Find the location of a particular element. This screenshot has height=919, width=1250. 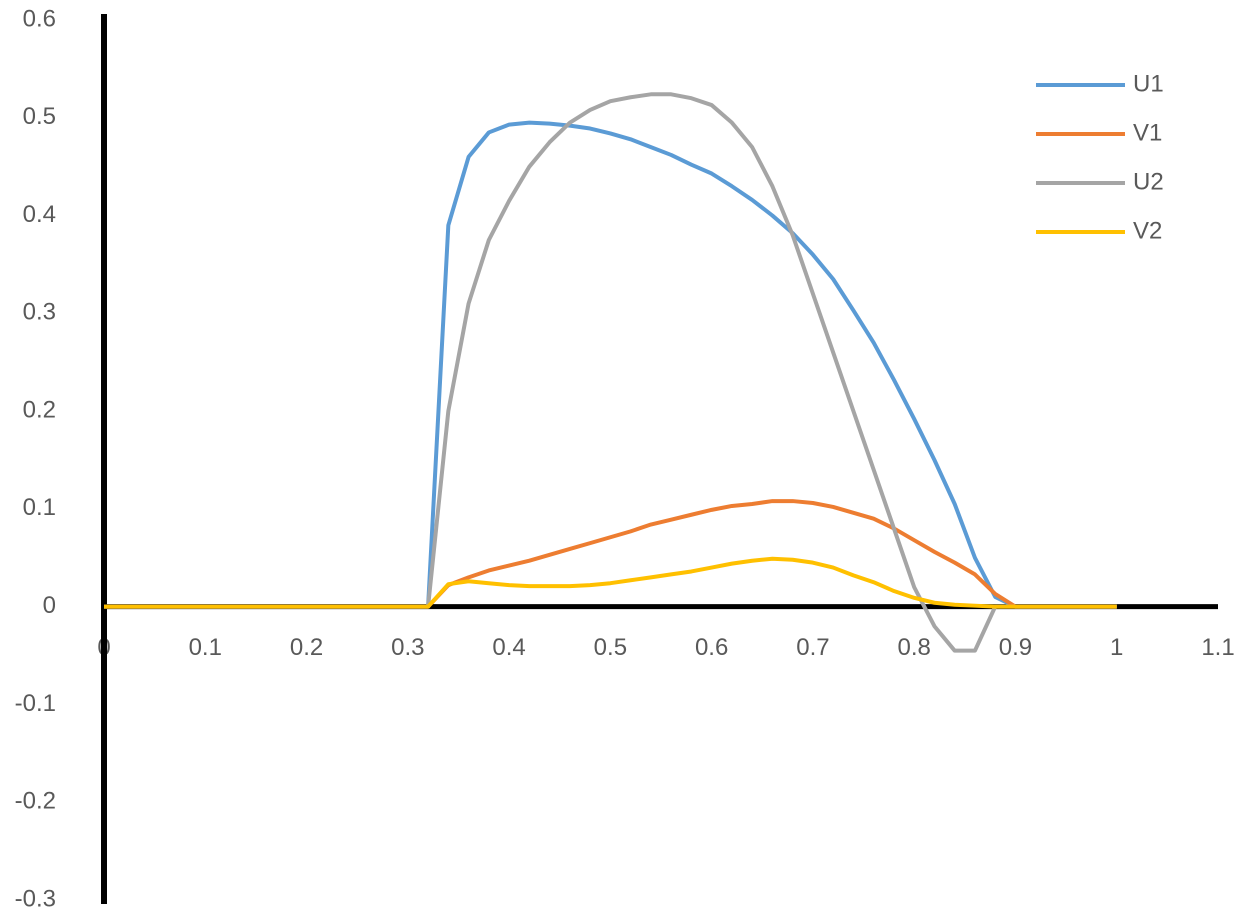

x-tick-label: 0.3 is located at coordinates (407, 647).